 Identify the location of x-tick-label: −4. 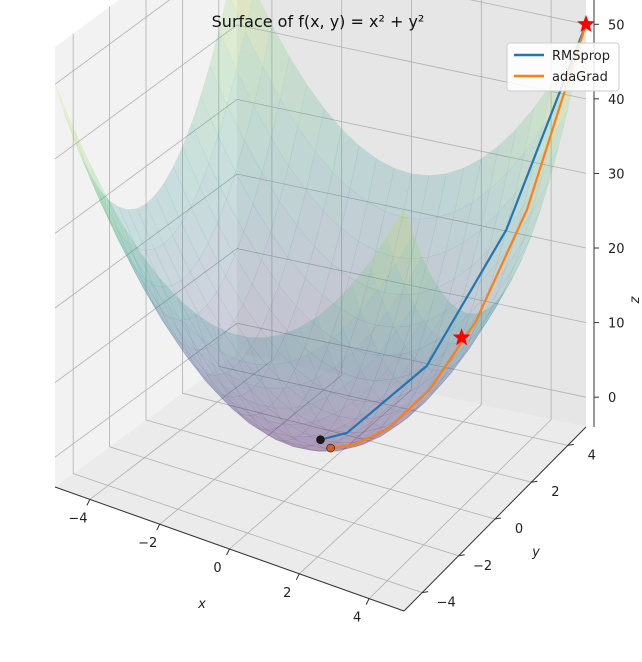
(77, 518).